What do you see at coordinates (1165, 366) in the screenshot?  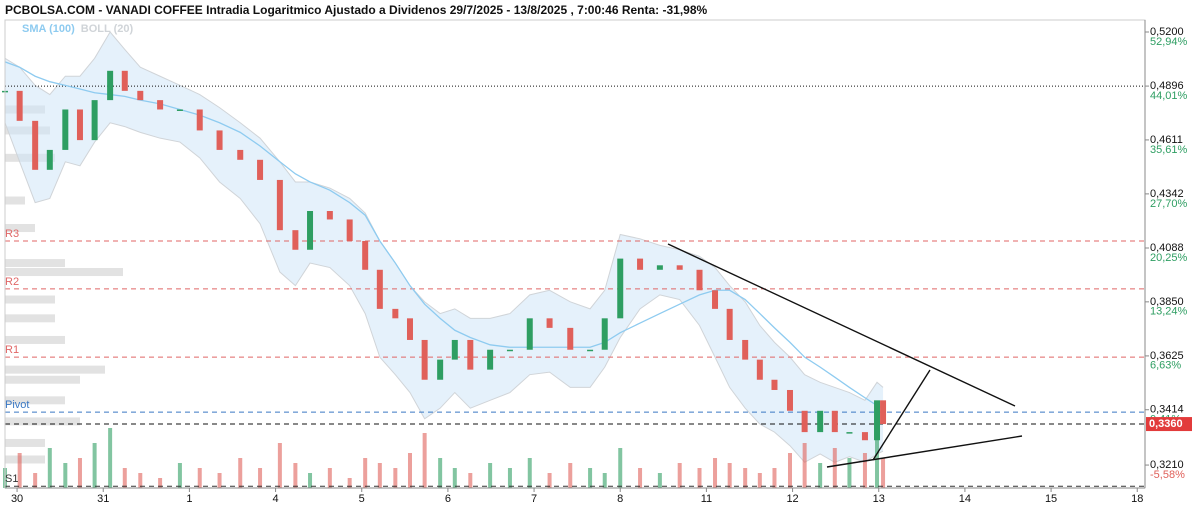 I see `y2-tick-label: 6,63%` at bounding box center [1165, 366].